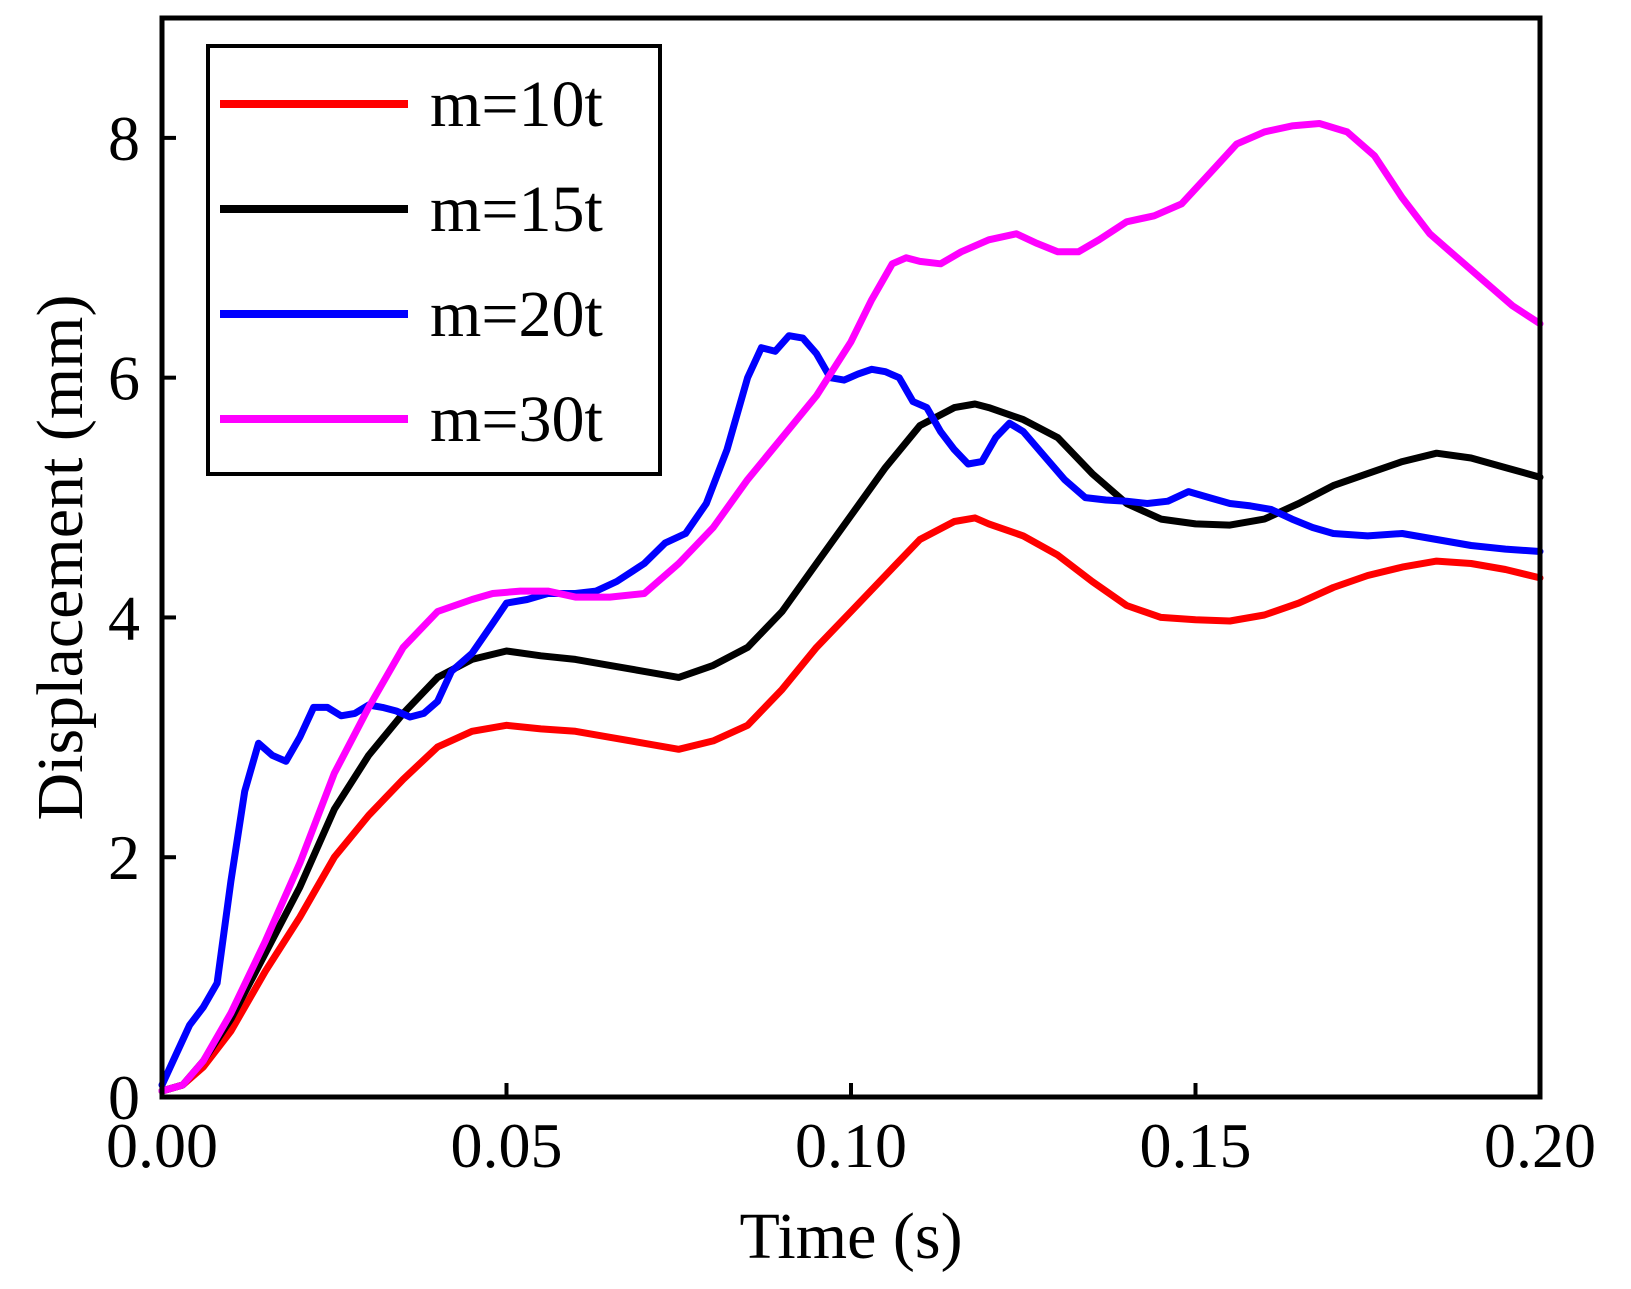 Image resolution: width=1631 pixels, height=1289 pixels. I want to click on legend: m=10t m=15t m=20t m=30t, so click(434, 260).